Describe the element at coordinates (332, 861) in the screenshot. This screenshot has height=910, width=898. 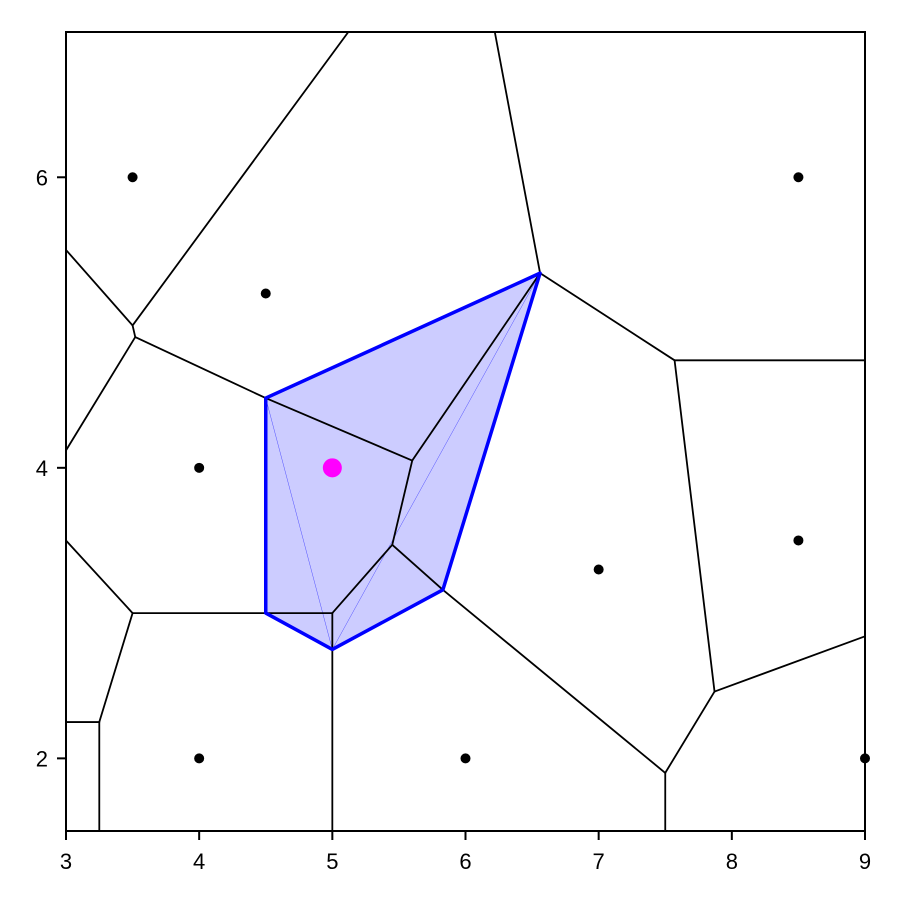
I see `x-tick-label: 5` at that location.